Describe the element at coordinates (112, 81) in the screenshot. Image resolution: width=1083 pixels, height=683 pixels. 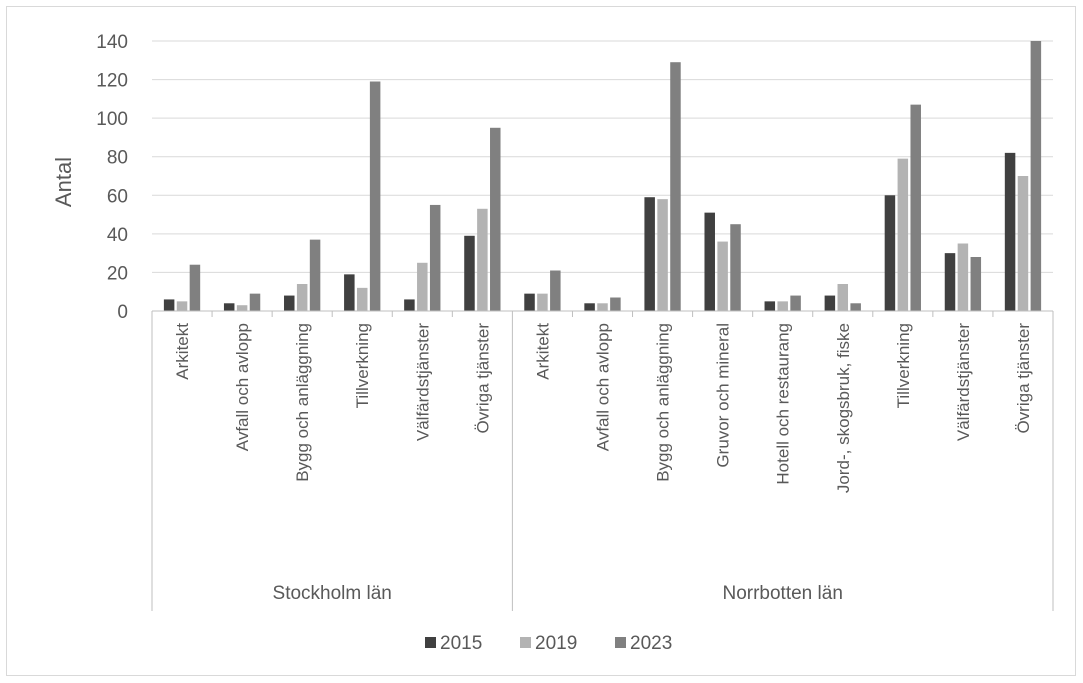
I see `y-tick-label: 120` at that location.